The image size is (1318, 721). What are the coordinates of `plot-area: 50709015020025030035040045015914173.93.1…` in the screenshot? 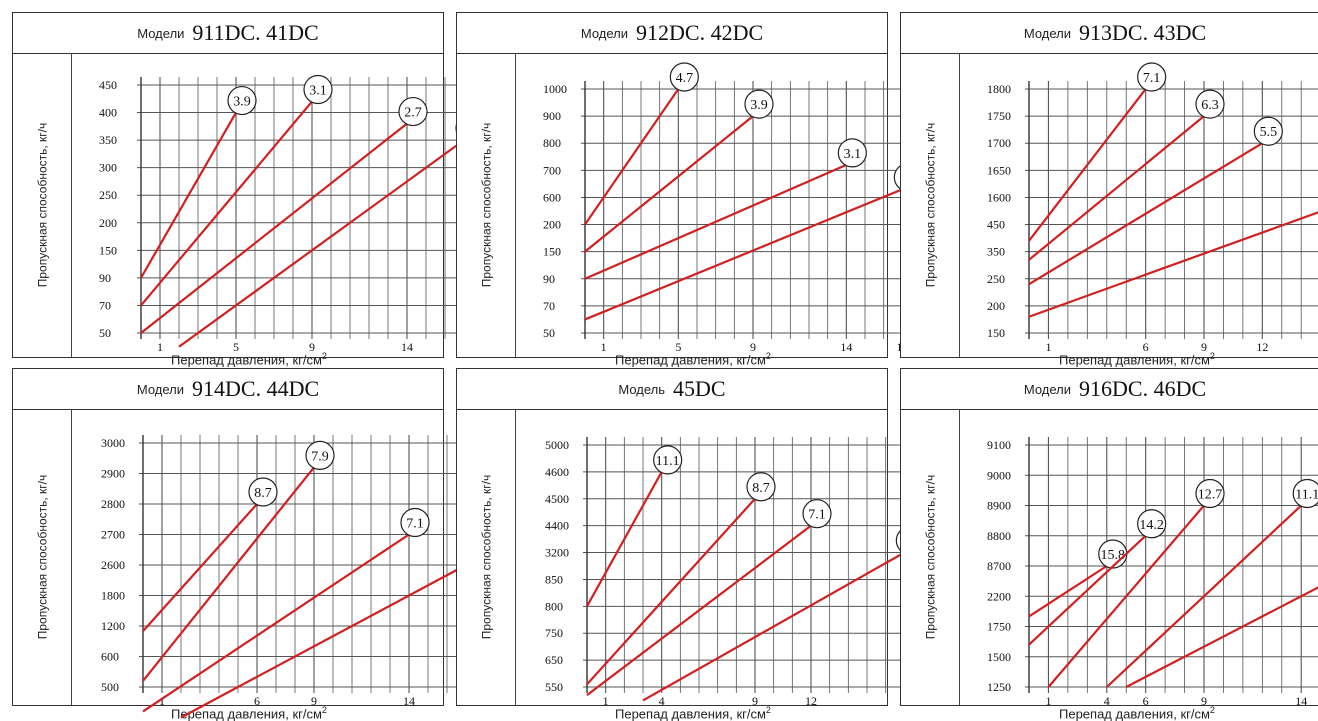 It's located at (292, 214).